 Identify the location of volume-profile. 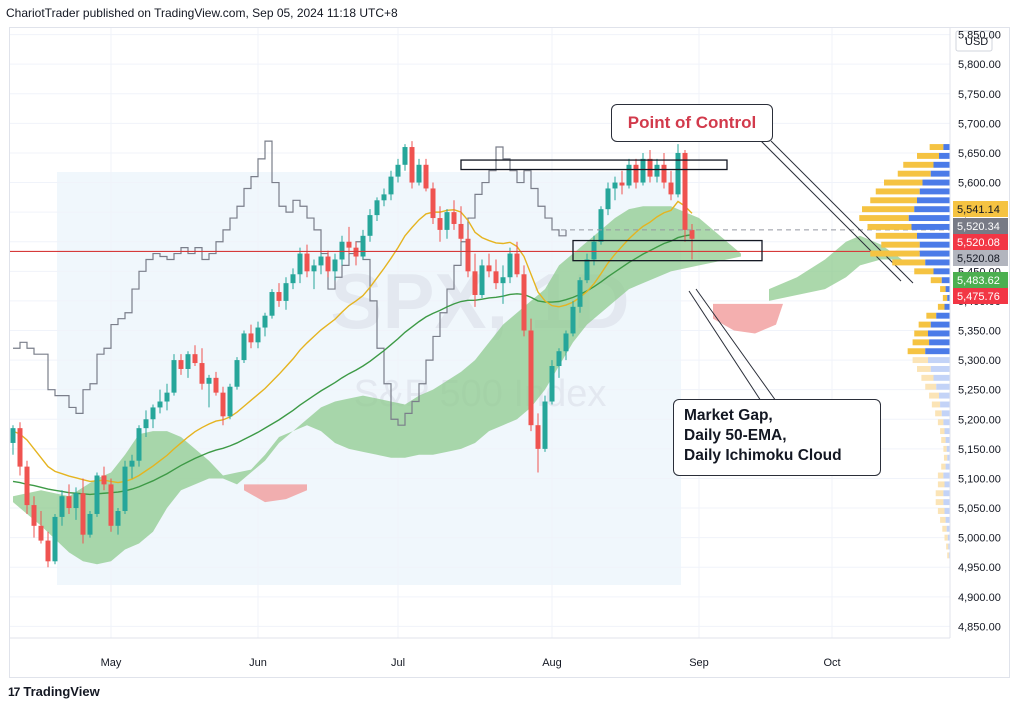
(904, 351).